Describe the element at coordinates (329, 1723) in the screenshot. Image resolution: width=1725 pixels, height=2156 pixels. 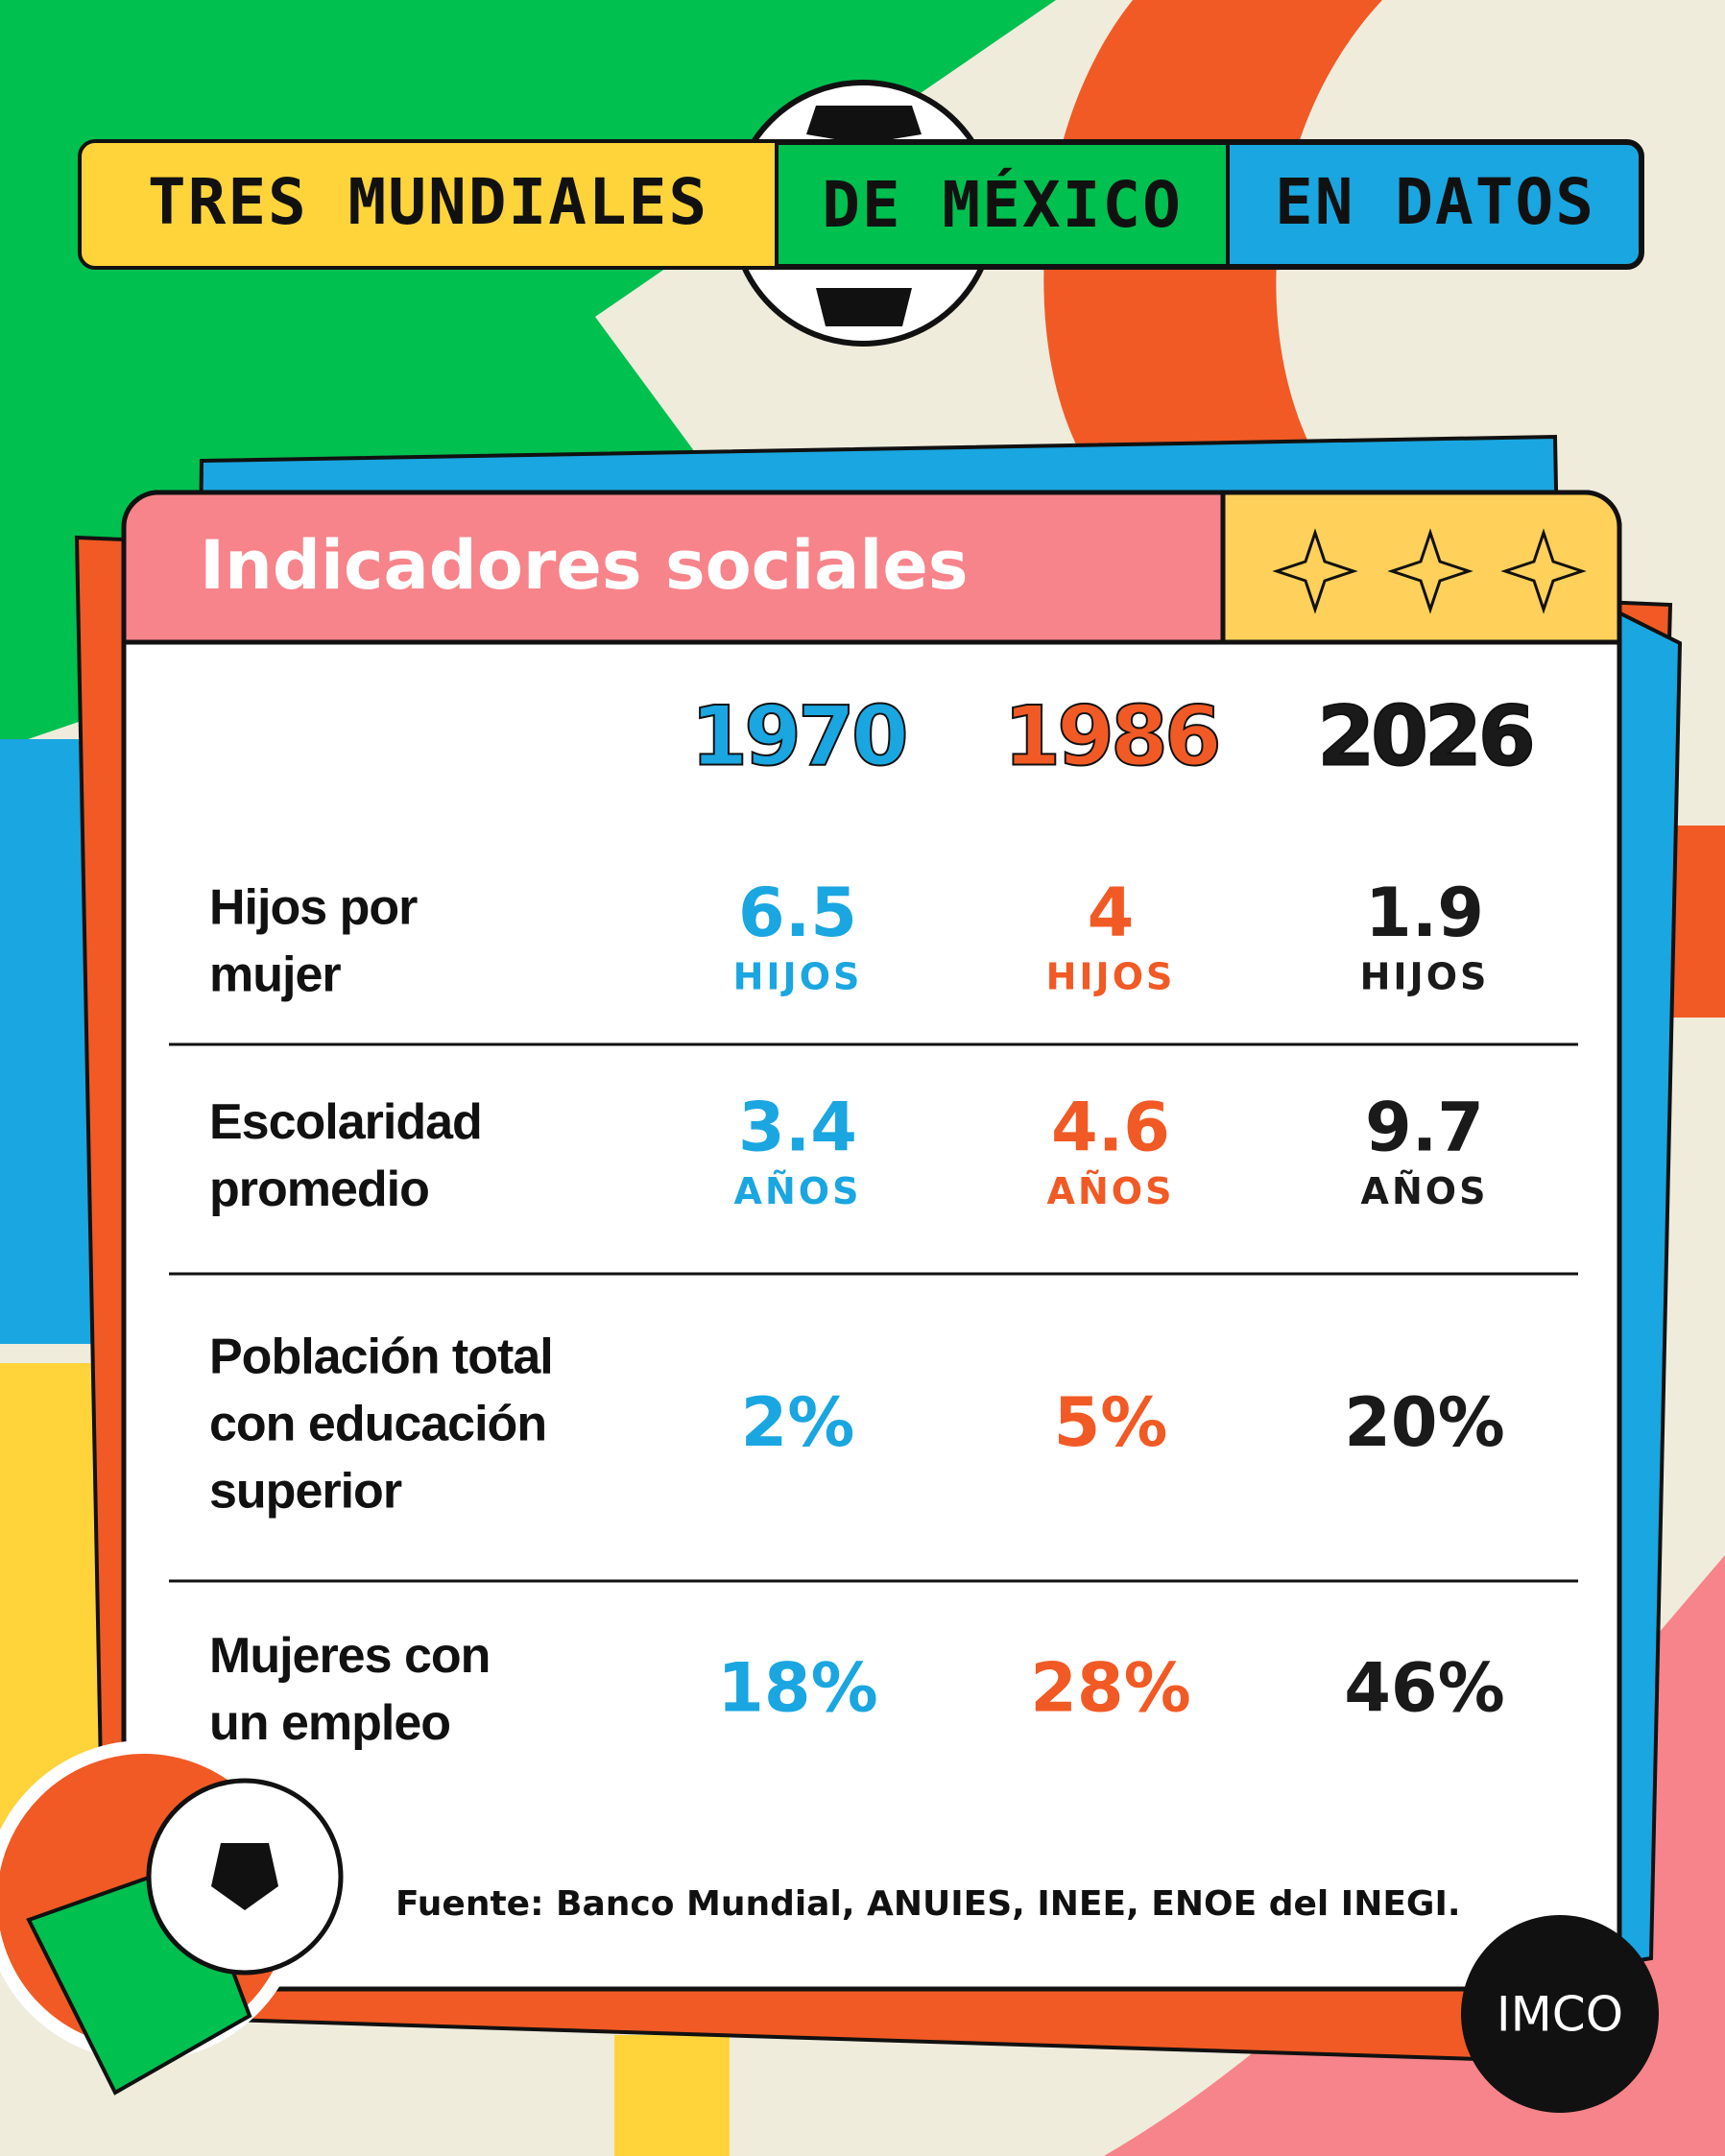
I see `row-label: un empleo` at that location.